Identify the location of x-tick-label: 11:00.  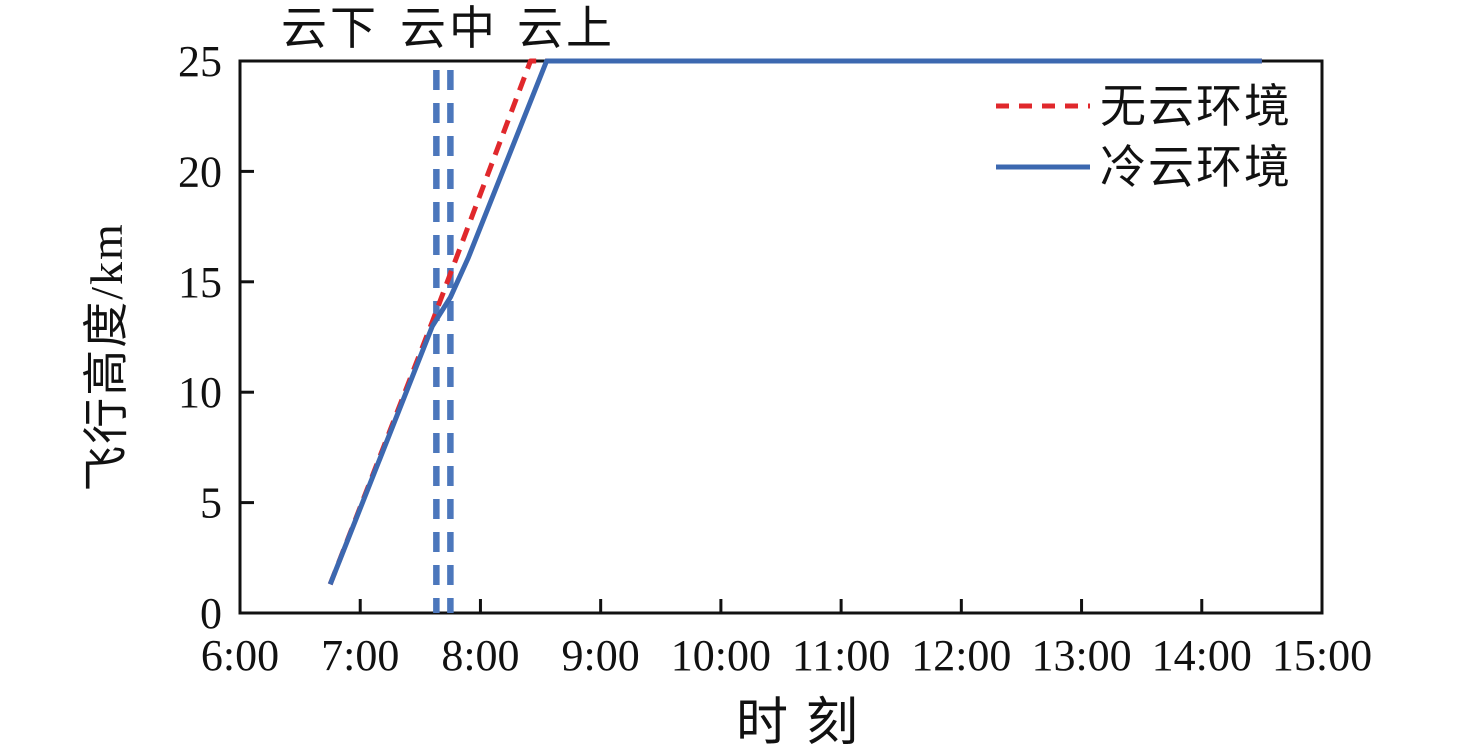
(841, 655).